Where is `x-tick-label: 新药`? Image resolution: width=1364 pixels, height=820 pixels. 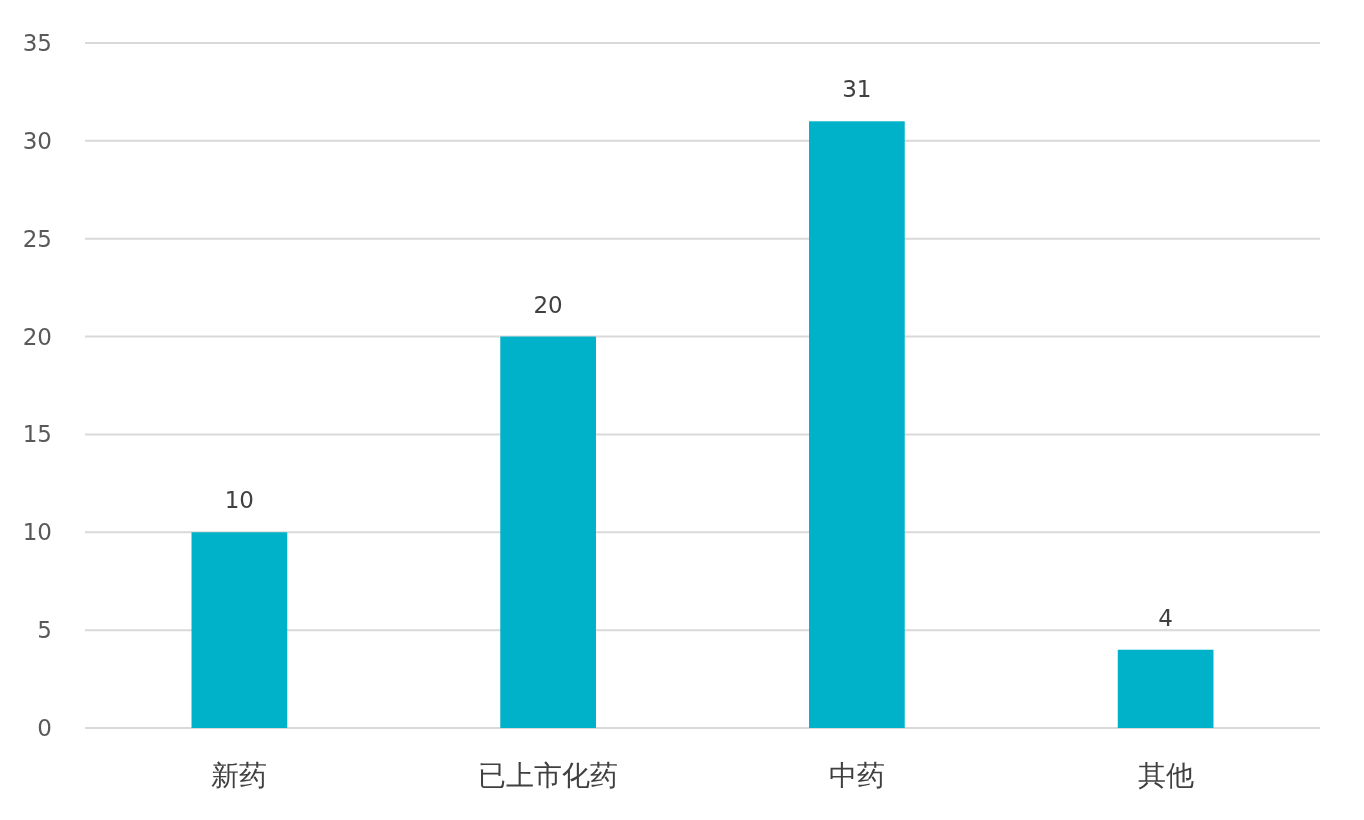 x-tick-label: 新药 is located at coordinates (239, 775).